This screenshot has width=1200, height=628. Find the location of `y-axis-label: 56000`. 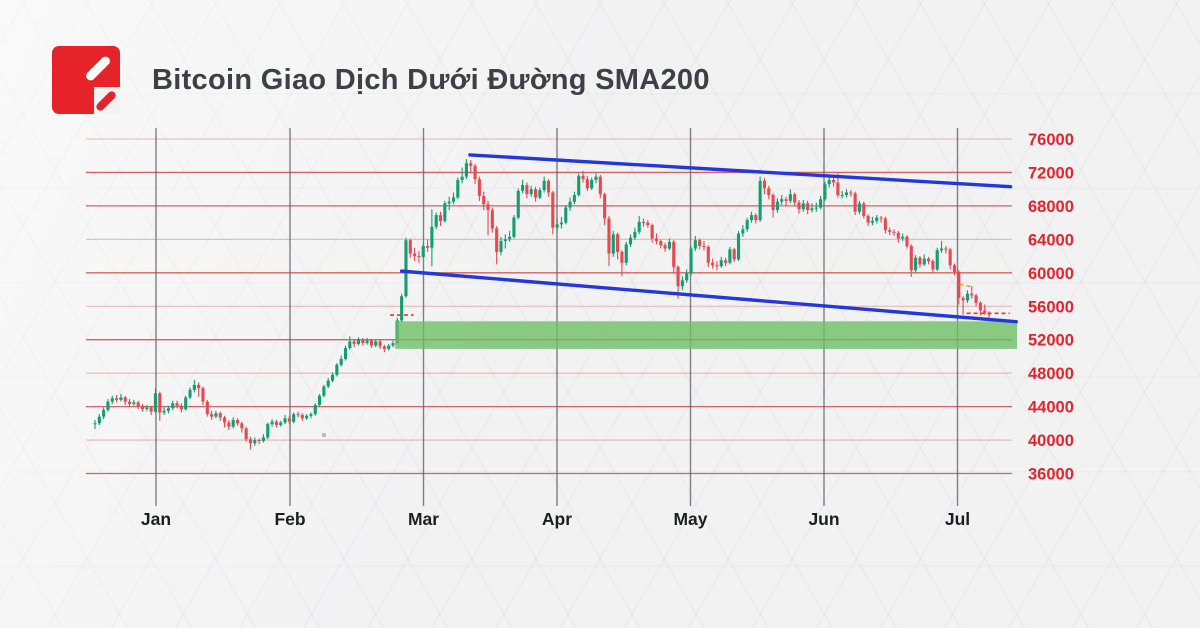

y-axis-label: 56000 is located at coordinates (1051, 307).